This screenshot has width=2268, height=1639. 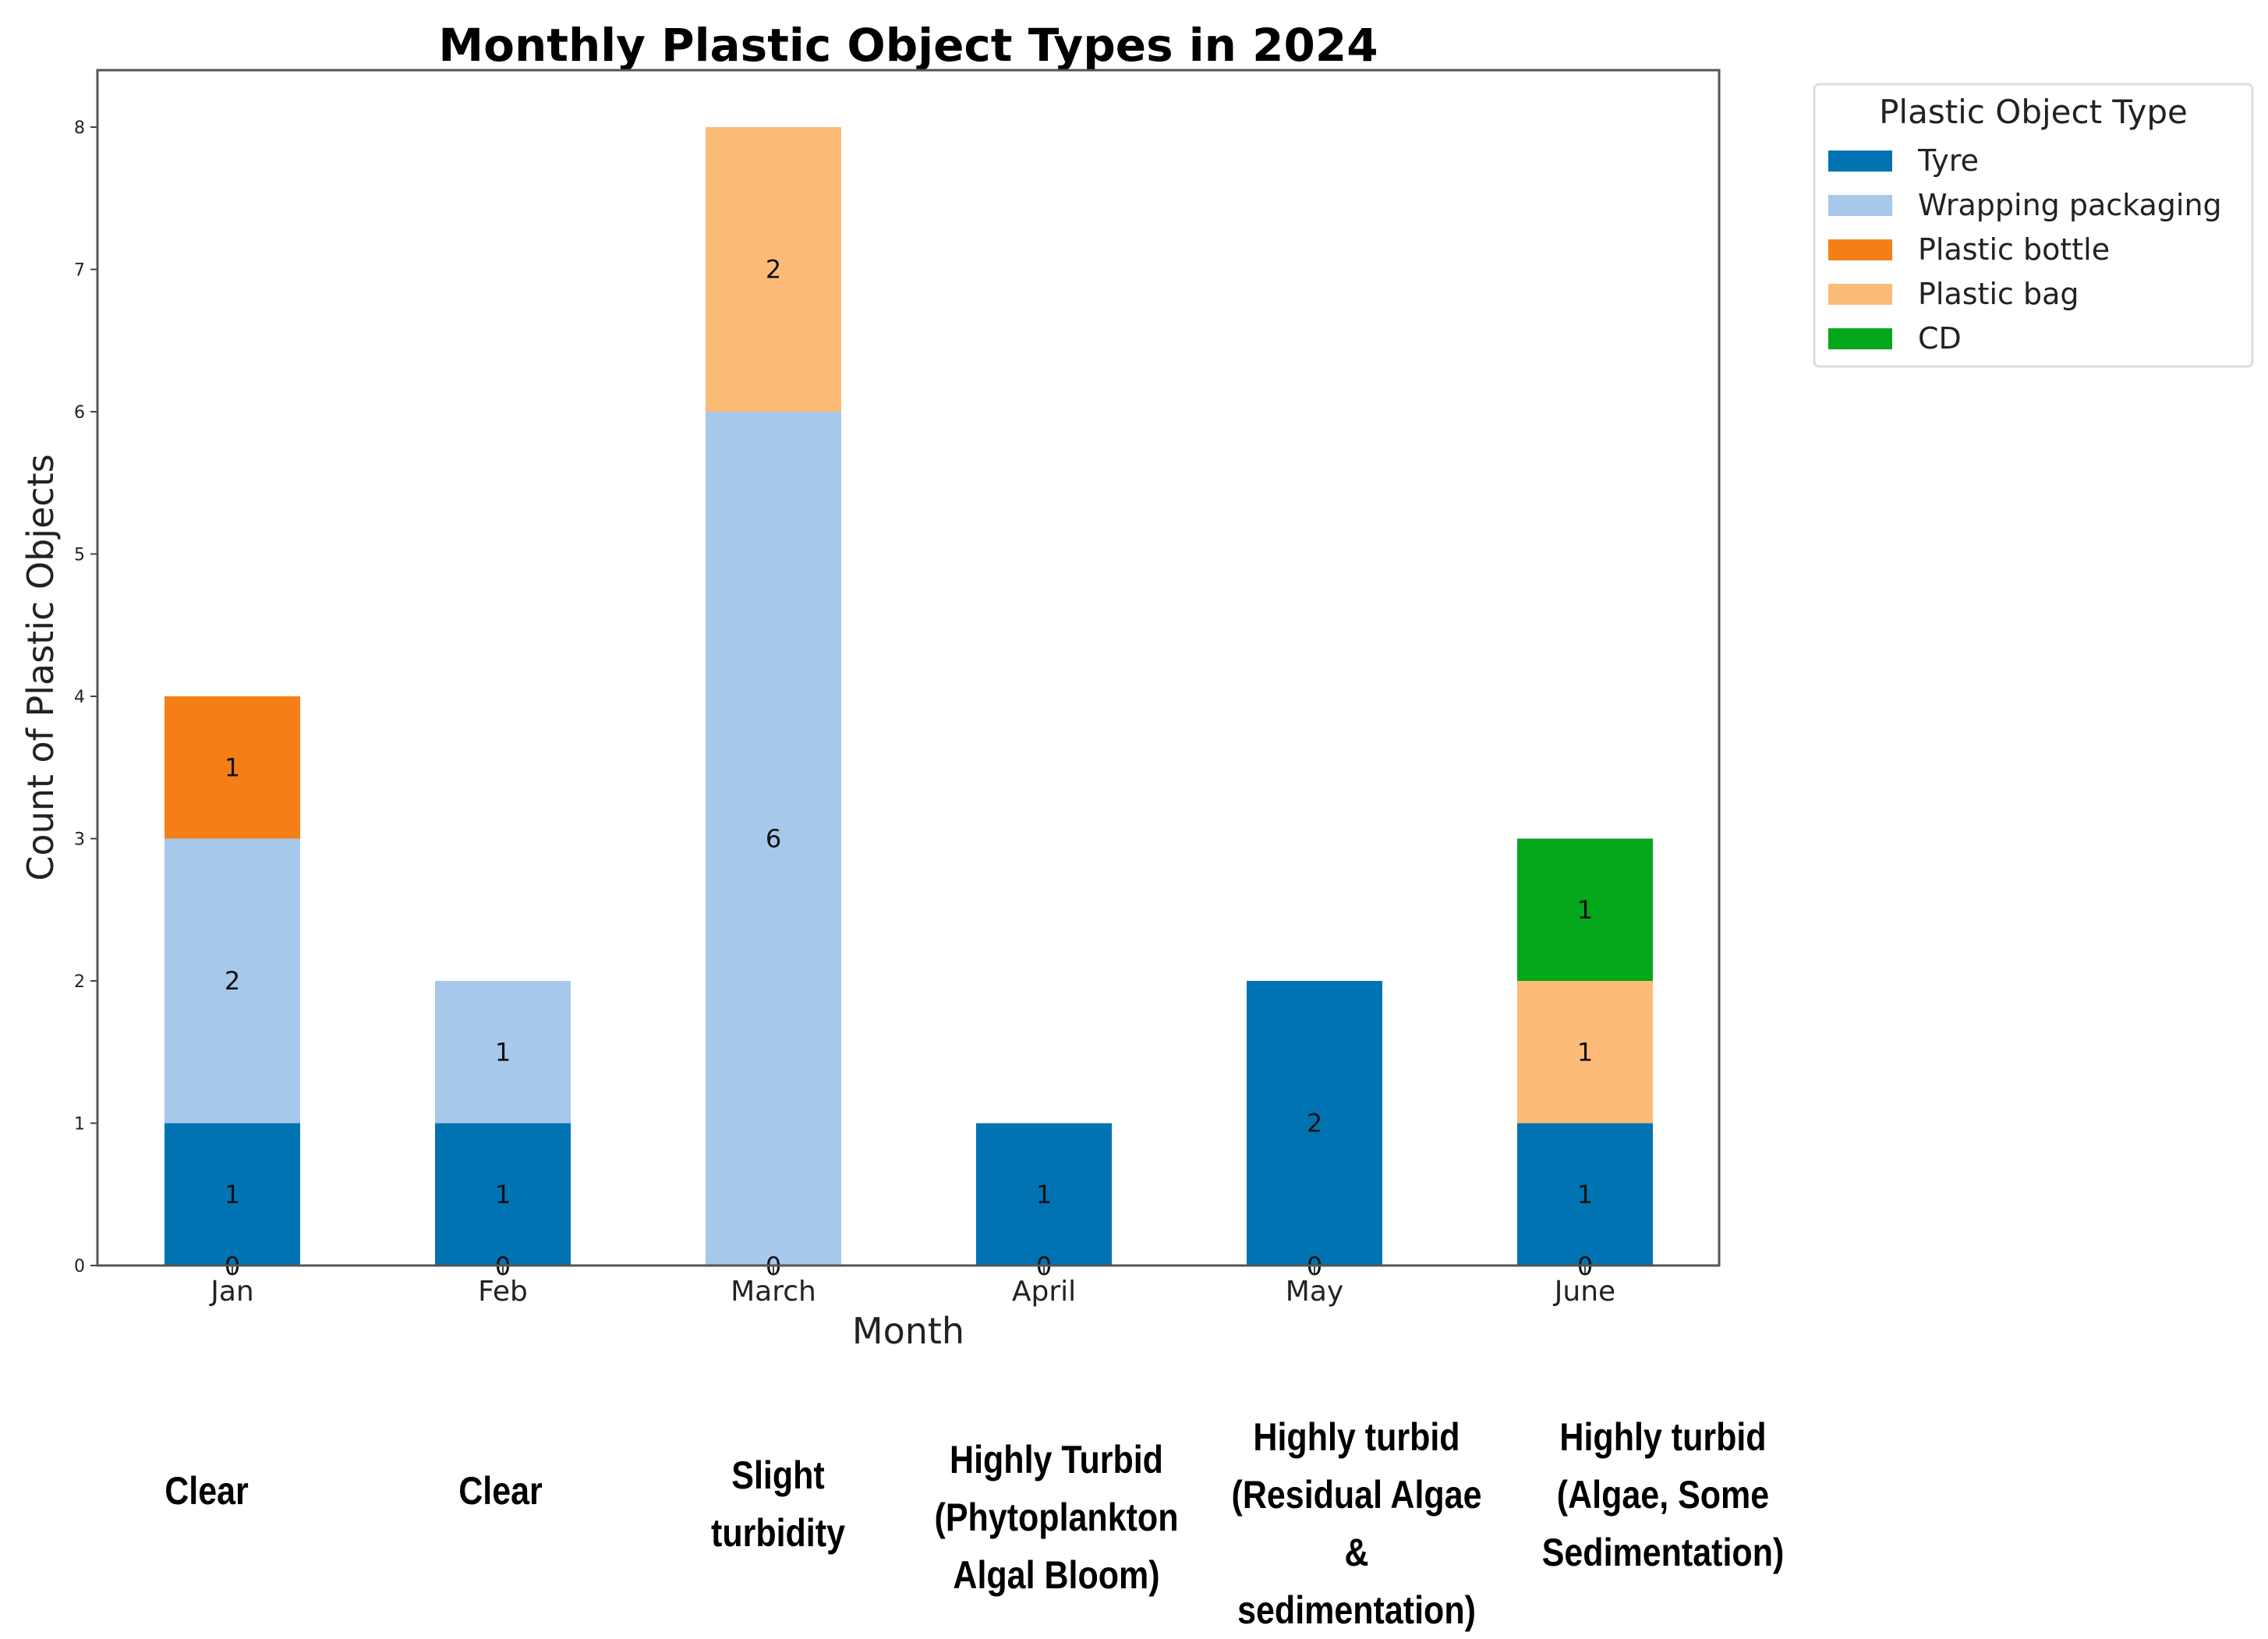 I want to click on condition-line: (Algae, Some, so click(x=1663, y=1495).